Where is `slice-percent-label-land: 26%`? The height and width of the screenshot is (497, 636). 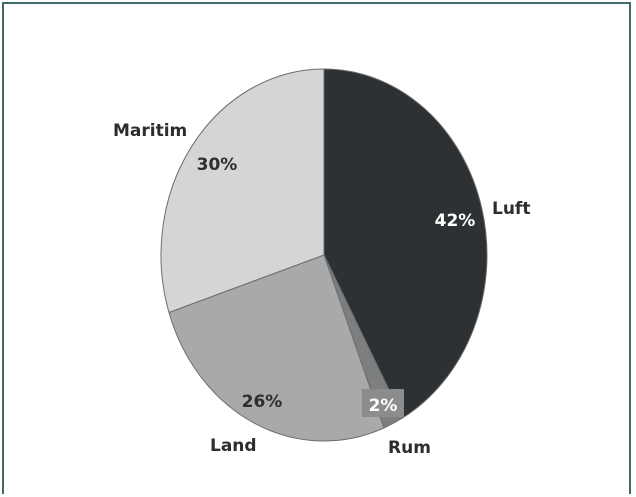
slice-percent-label-land: 26% is located at coordinates (262, 402).